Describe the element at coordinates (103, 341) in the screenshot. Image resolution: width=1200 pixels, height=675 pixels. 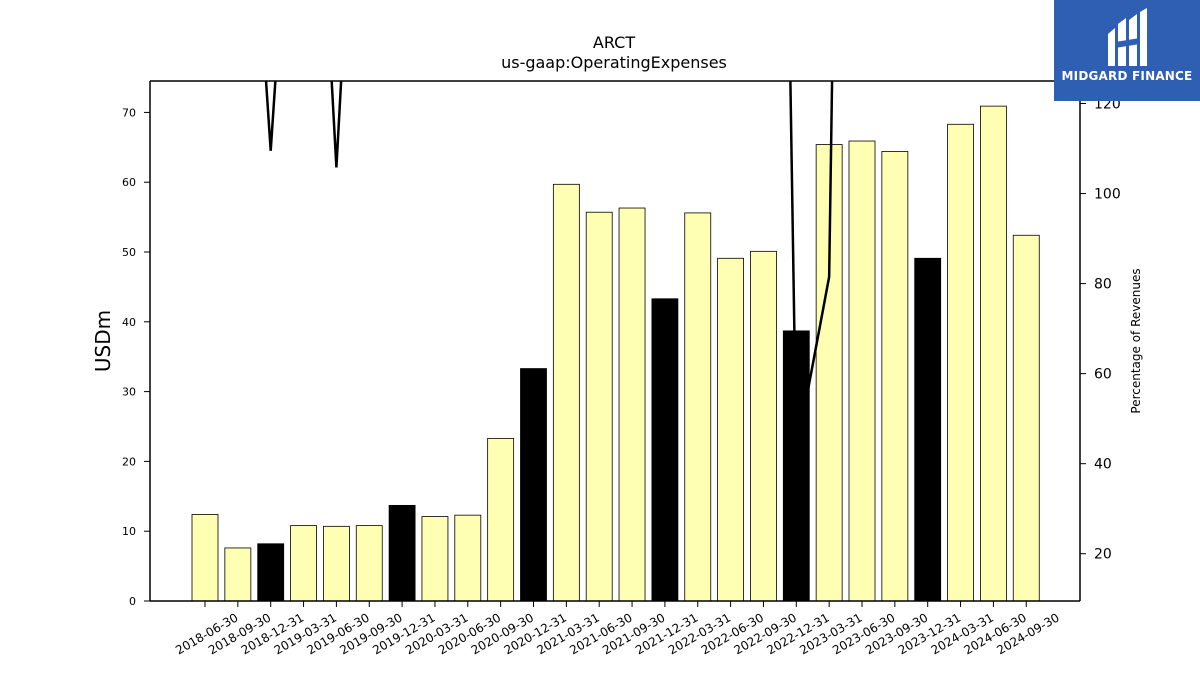
I see `y-axis-label: USDm` at that location.